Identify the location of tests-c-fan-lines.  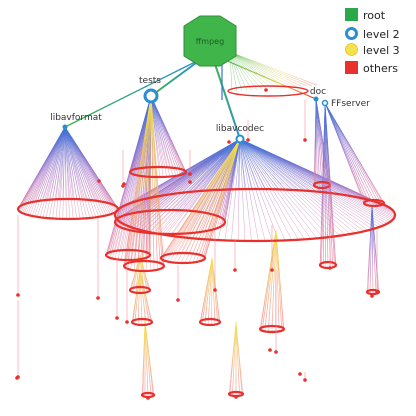
(144, 183).